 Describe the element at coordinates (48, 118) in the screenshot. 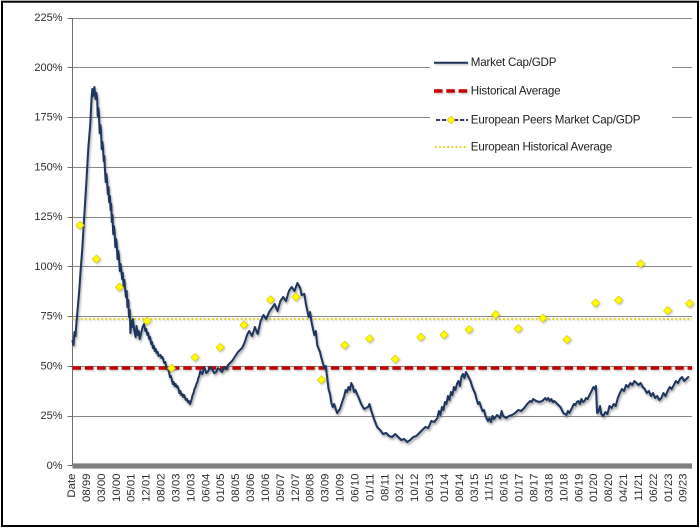

I see `svg-text: 175%` at that location.